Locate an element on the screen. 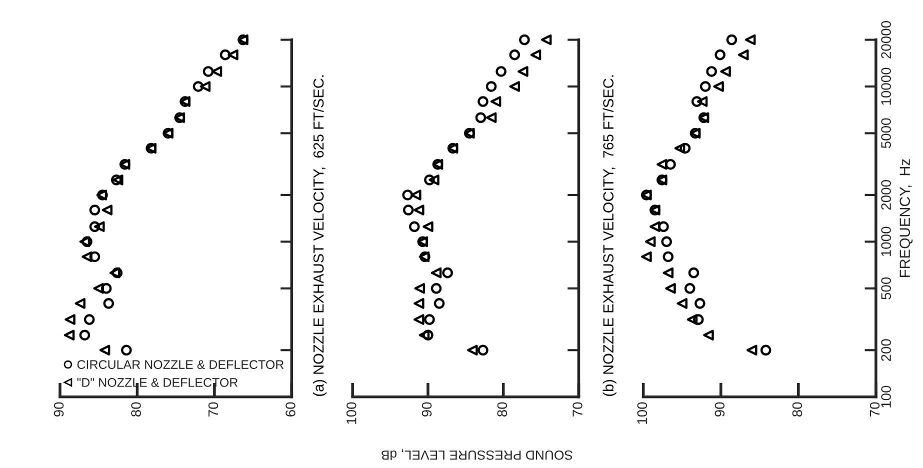 The width and height of the screenshot is (923, 468). y-tick-label: 500 is located at coordinates (886, 288).